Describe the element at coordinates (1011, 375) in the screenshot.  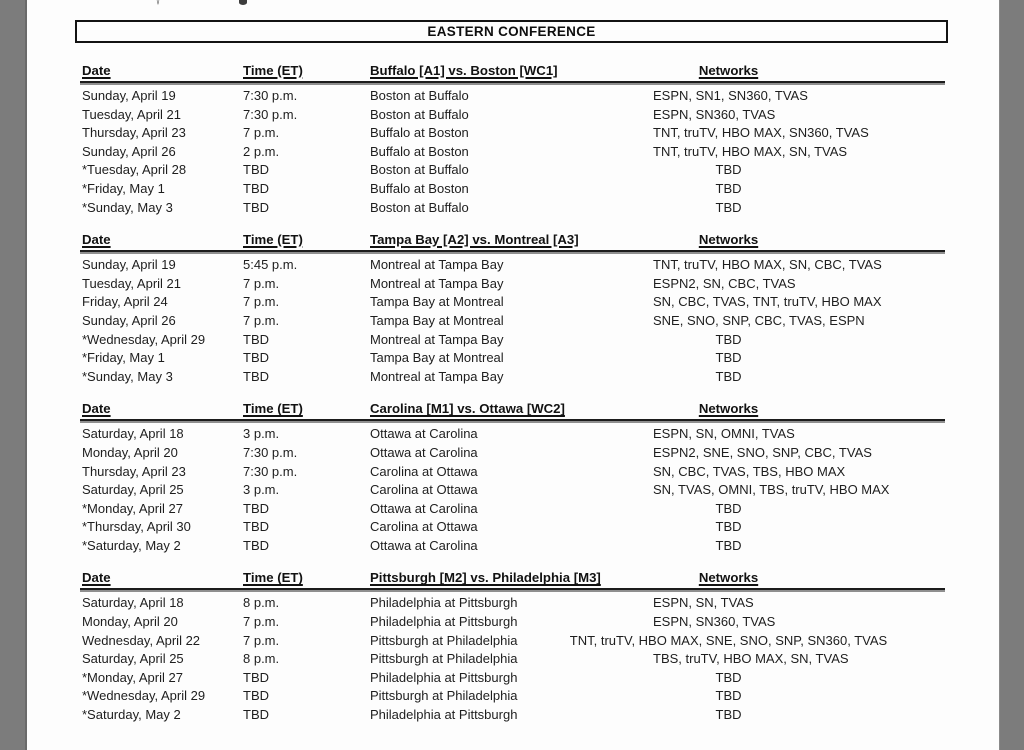
I see `right-gray-margin` at that location.